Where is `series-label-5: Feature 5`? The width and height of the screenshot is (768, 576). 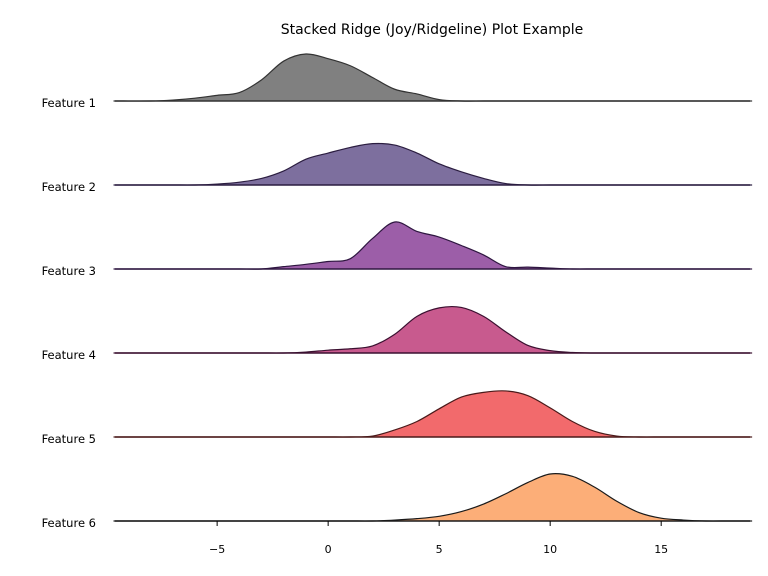
series-label-5: Feature 5 is located at coordinates (69, 439).